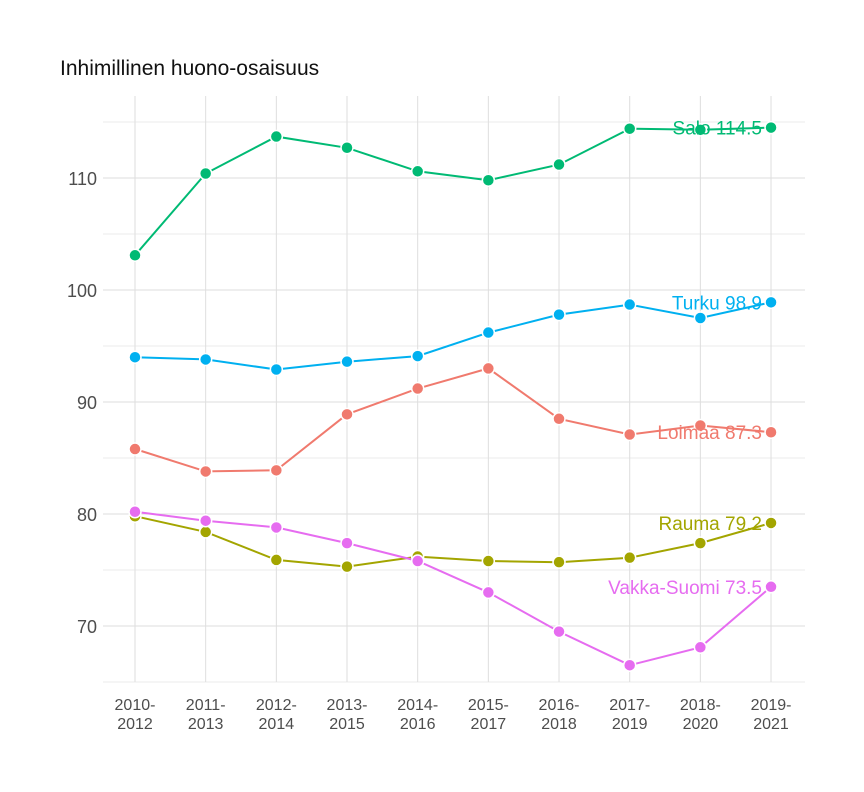  What do you see at coordinates (206, 715) in the screenshot?
I see `x-tick-label: 2011-2013` at bounding box center [206, 715].